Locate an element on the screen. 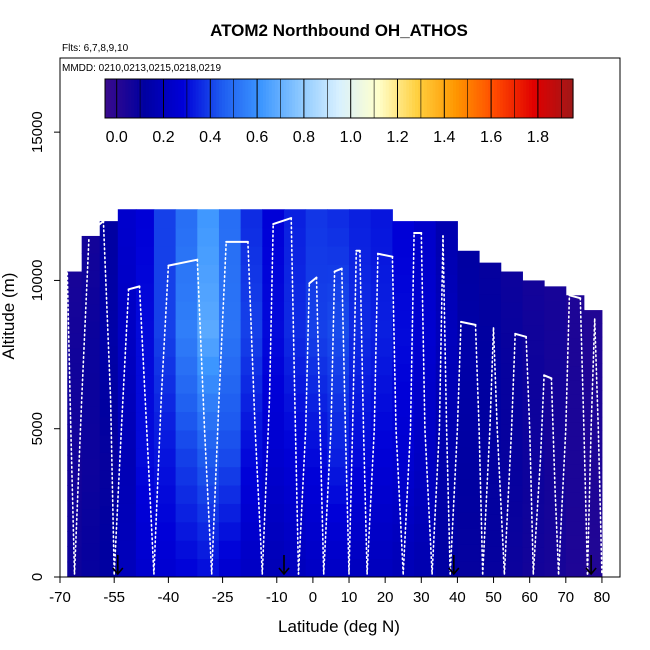  colorbar-tick-label: 0.0 is located at coordinates (117, 137).